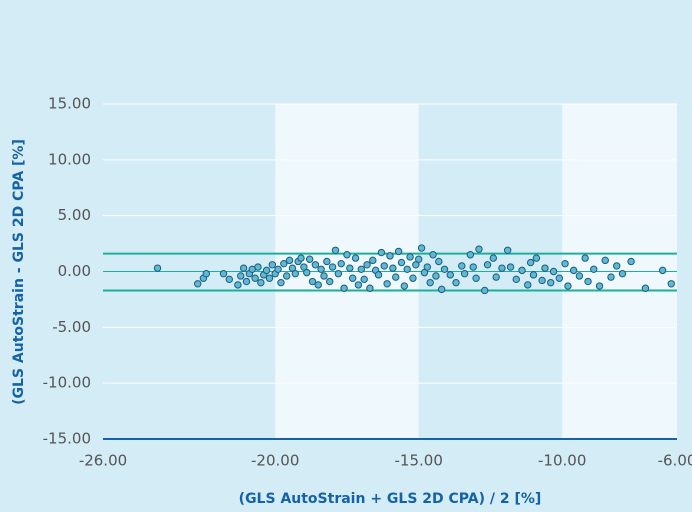 The image size is (692, 512). I want to click on y-tick-label: -15.00, so click(67, 439).